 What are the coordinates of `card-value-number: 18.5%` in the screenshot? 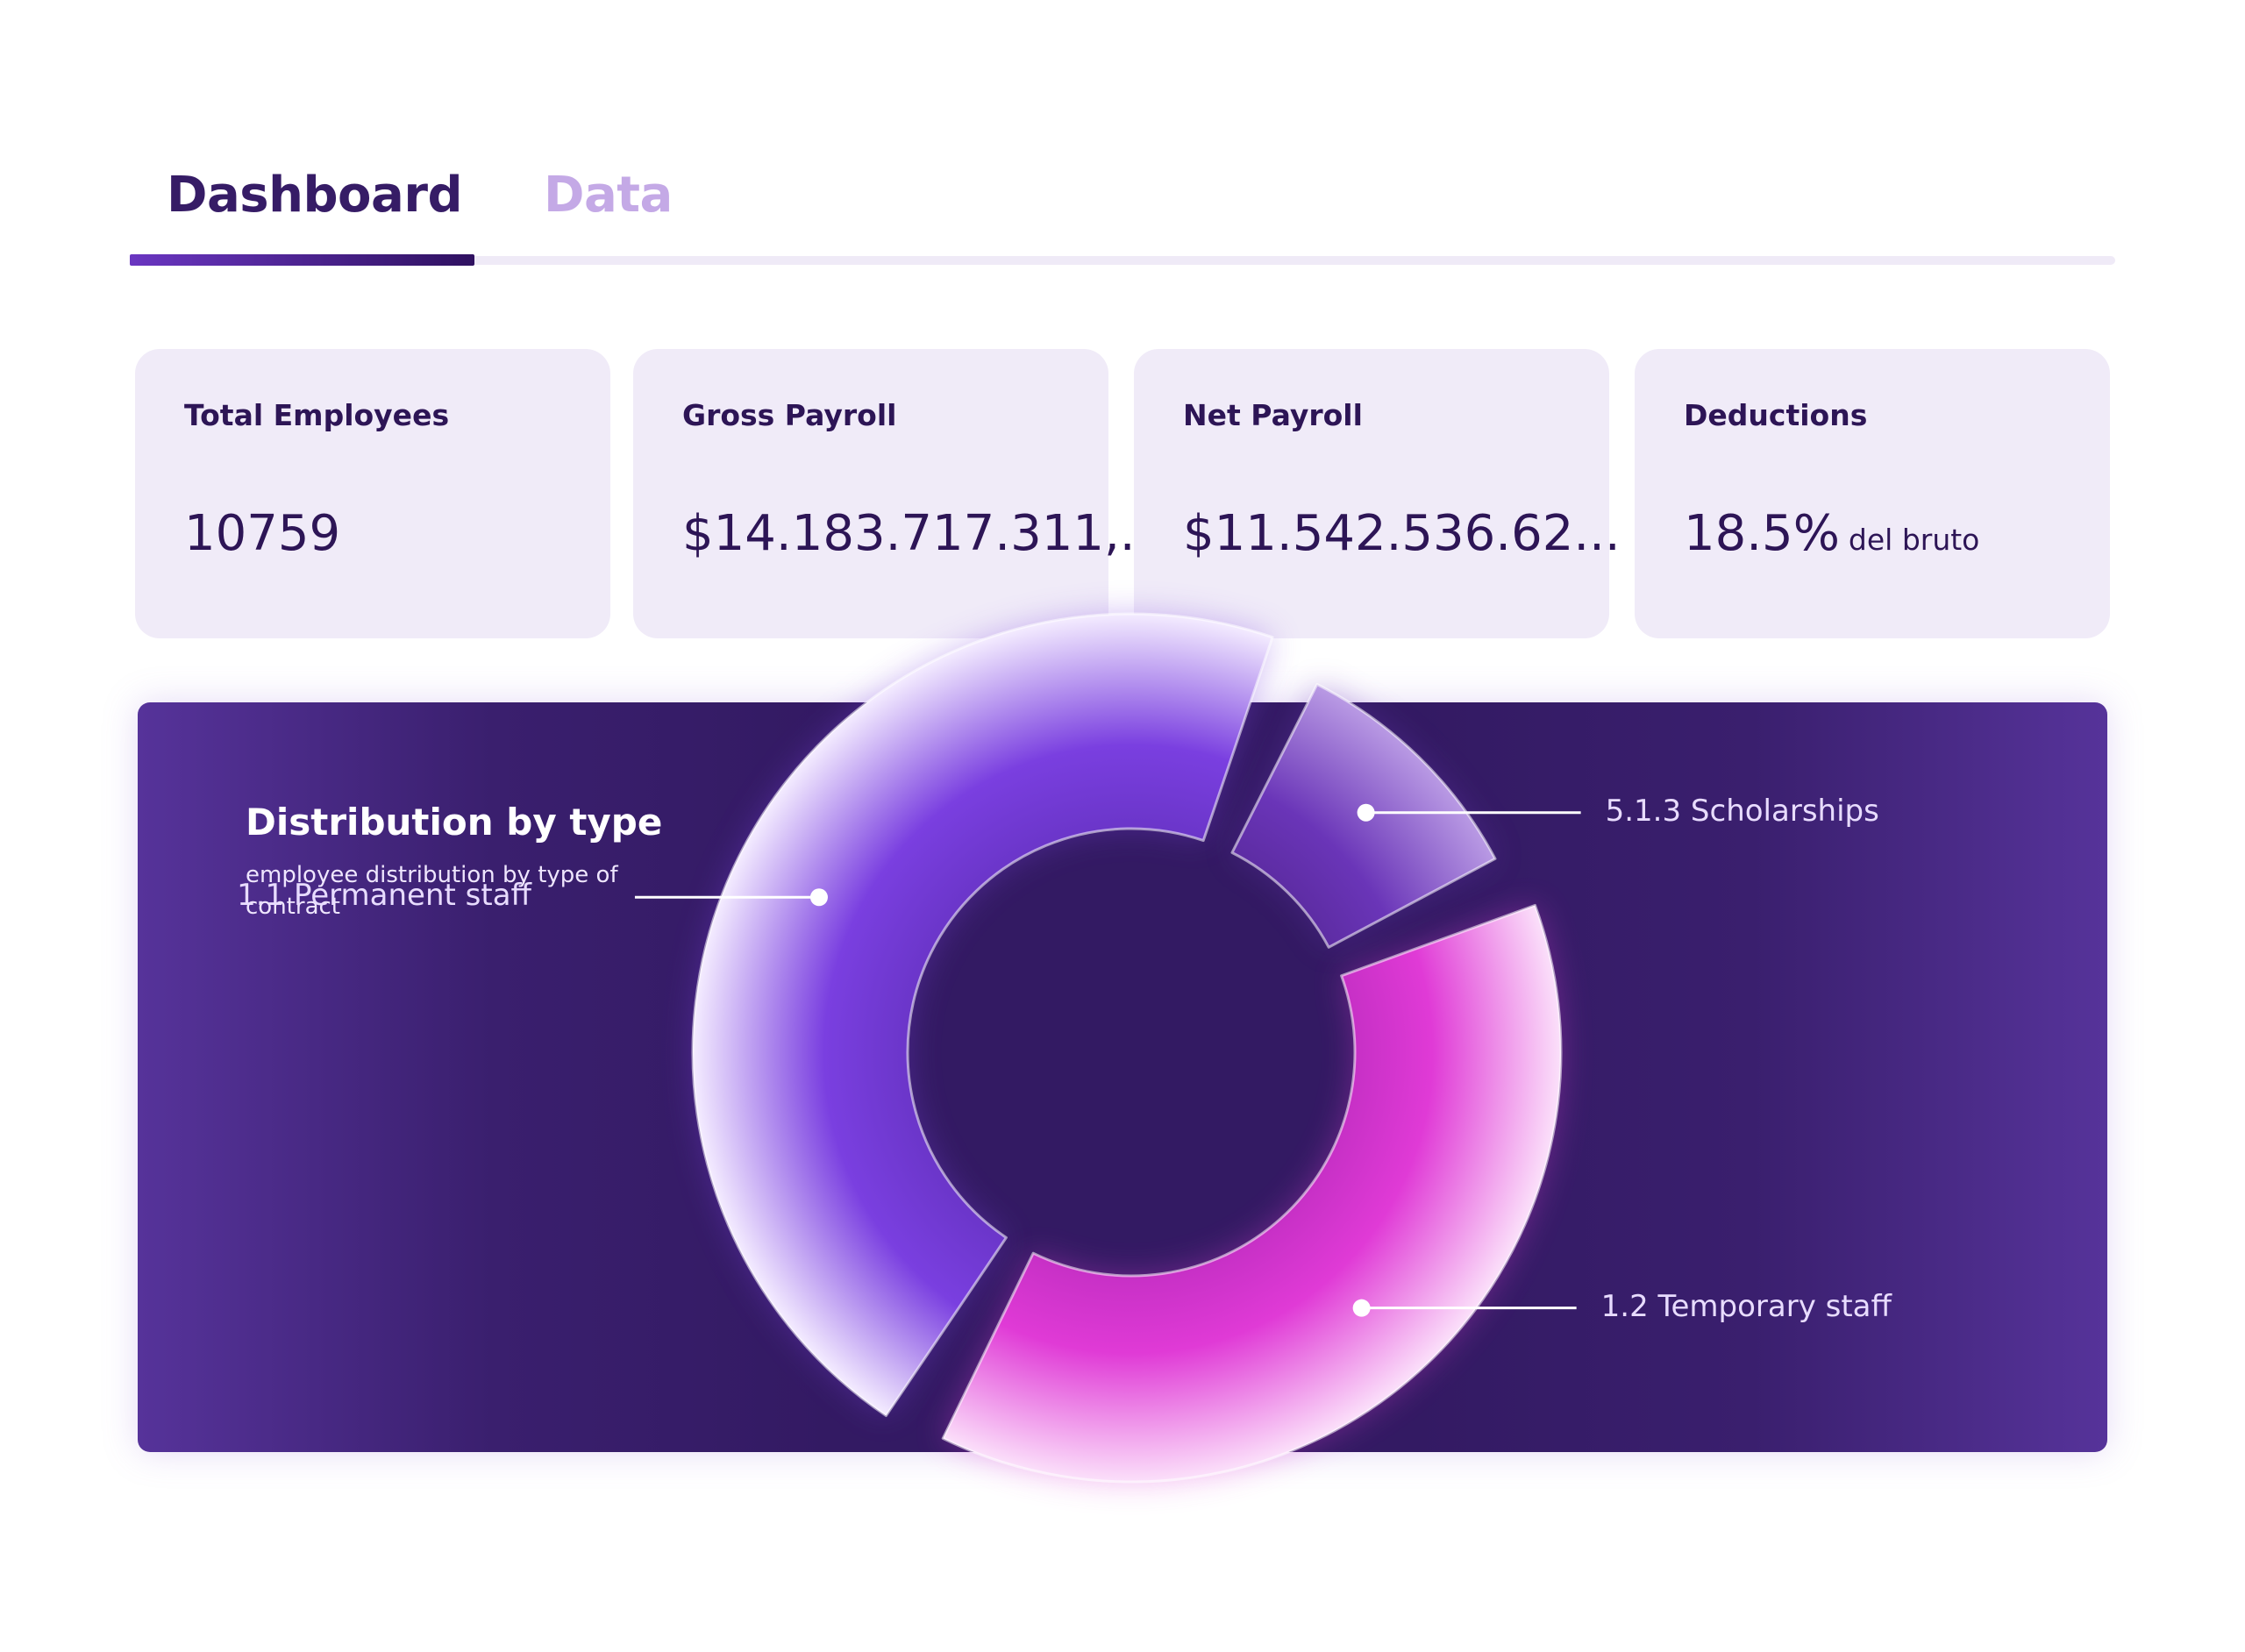 It's located at (1762, 533).